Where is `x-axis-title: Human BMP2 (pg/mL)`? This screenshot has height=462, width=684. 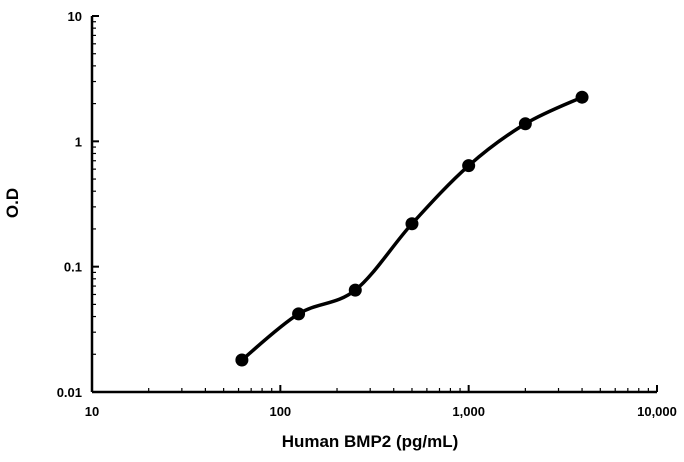 x-axis-title: Human BMP2 (pg/mL) is located at coordinates (370, 441).